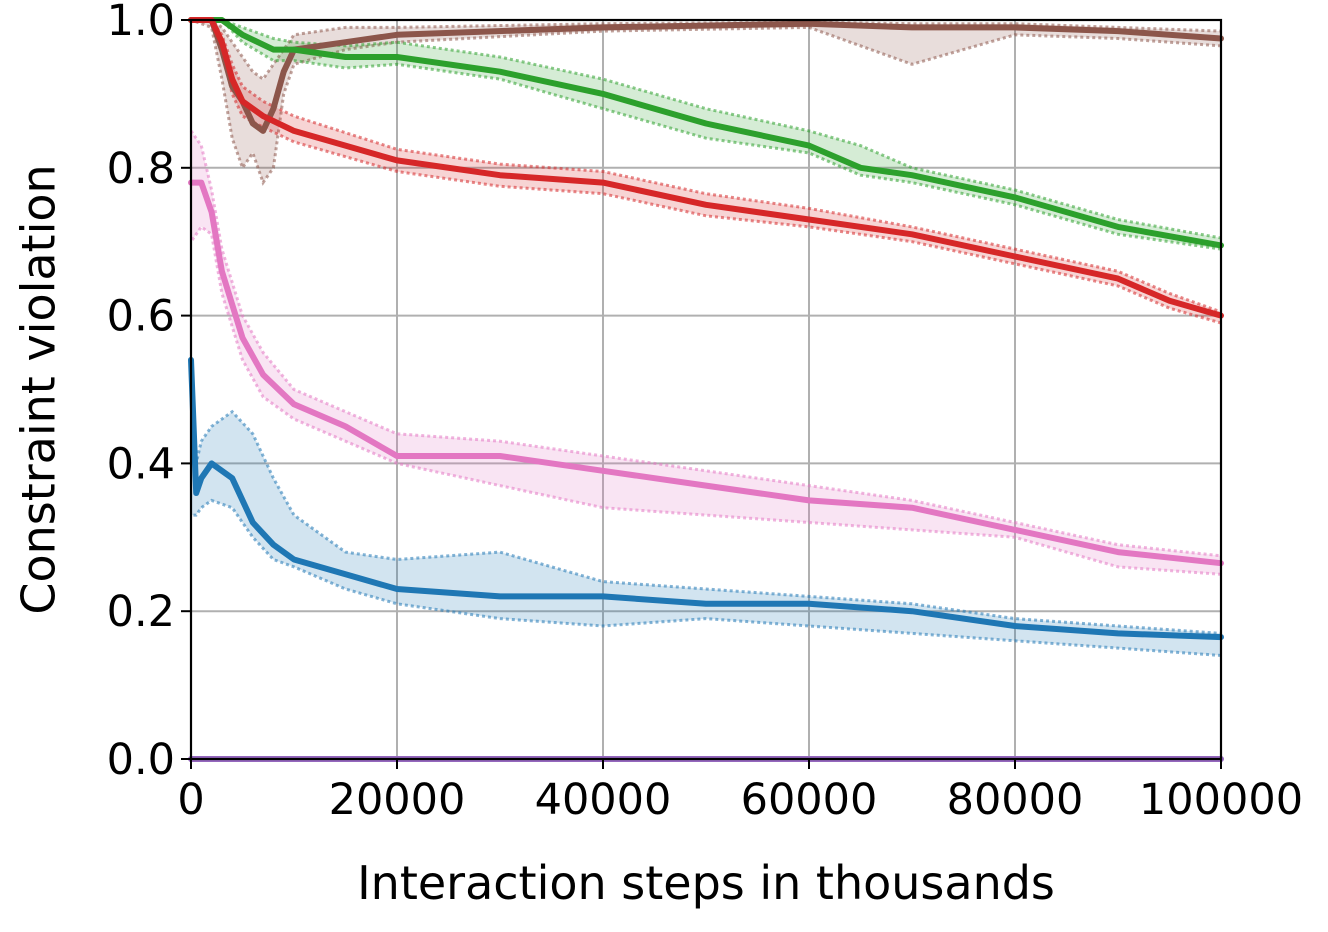  Describe the element at coordinates (397, 800) in the screenshot. I see `x-tick-label: 20000` at that location.